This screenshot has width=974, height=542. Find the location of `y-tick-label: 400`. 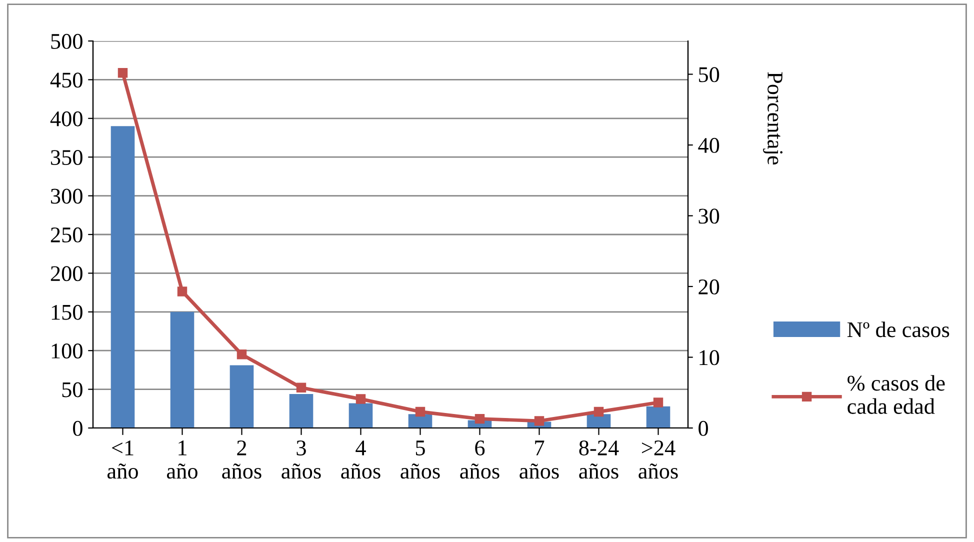

y-tick-label: 400 is located at coordinates (66, 118).